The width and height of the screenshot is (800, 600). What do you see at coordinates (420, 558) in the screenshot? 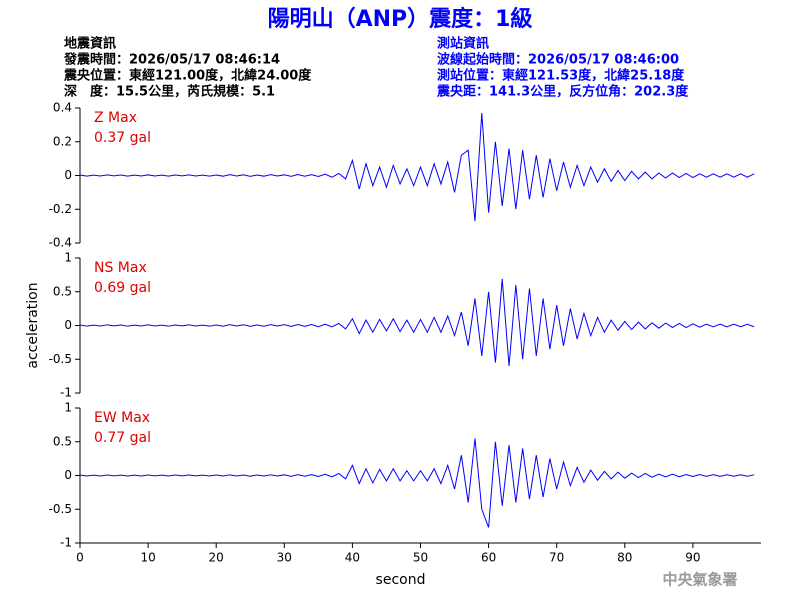
I see `x-tick-label: 50` at bounding box center [420, 558].